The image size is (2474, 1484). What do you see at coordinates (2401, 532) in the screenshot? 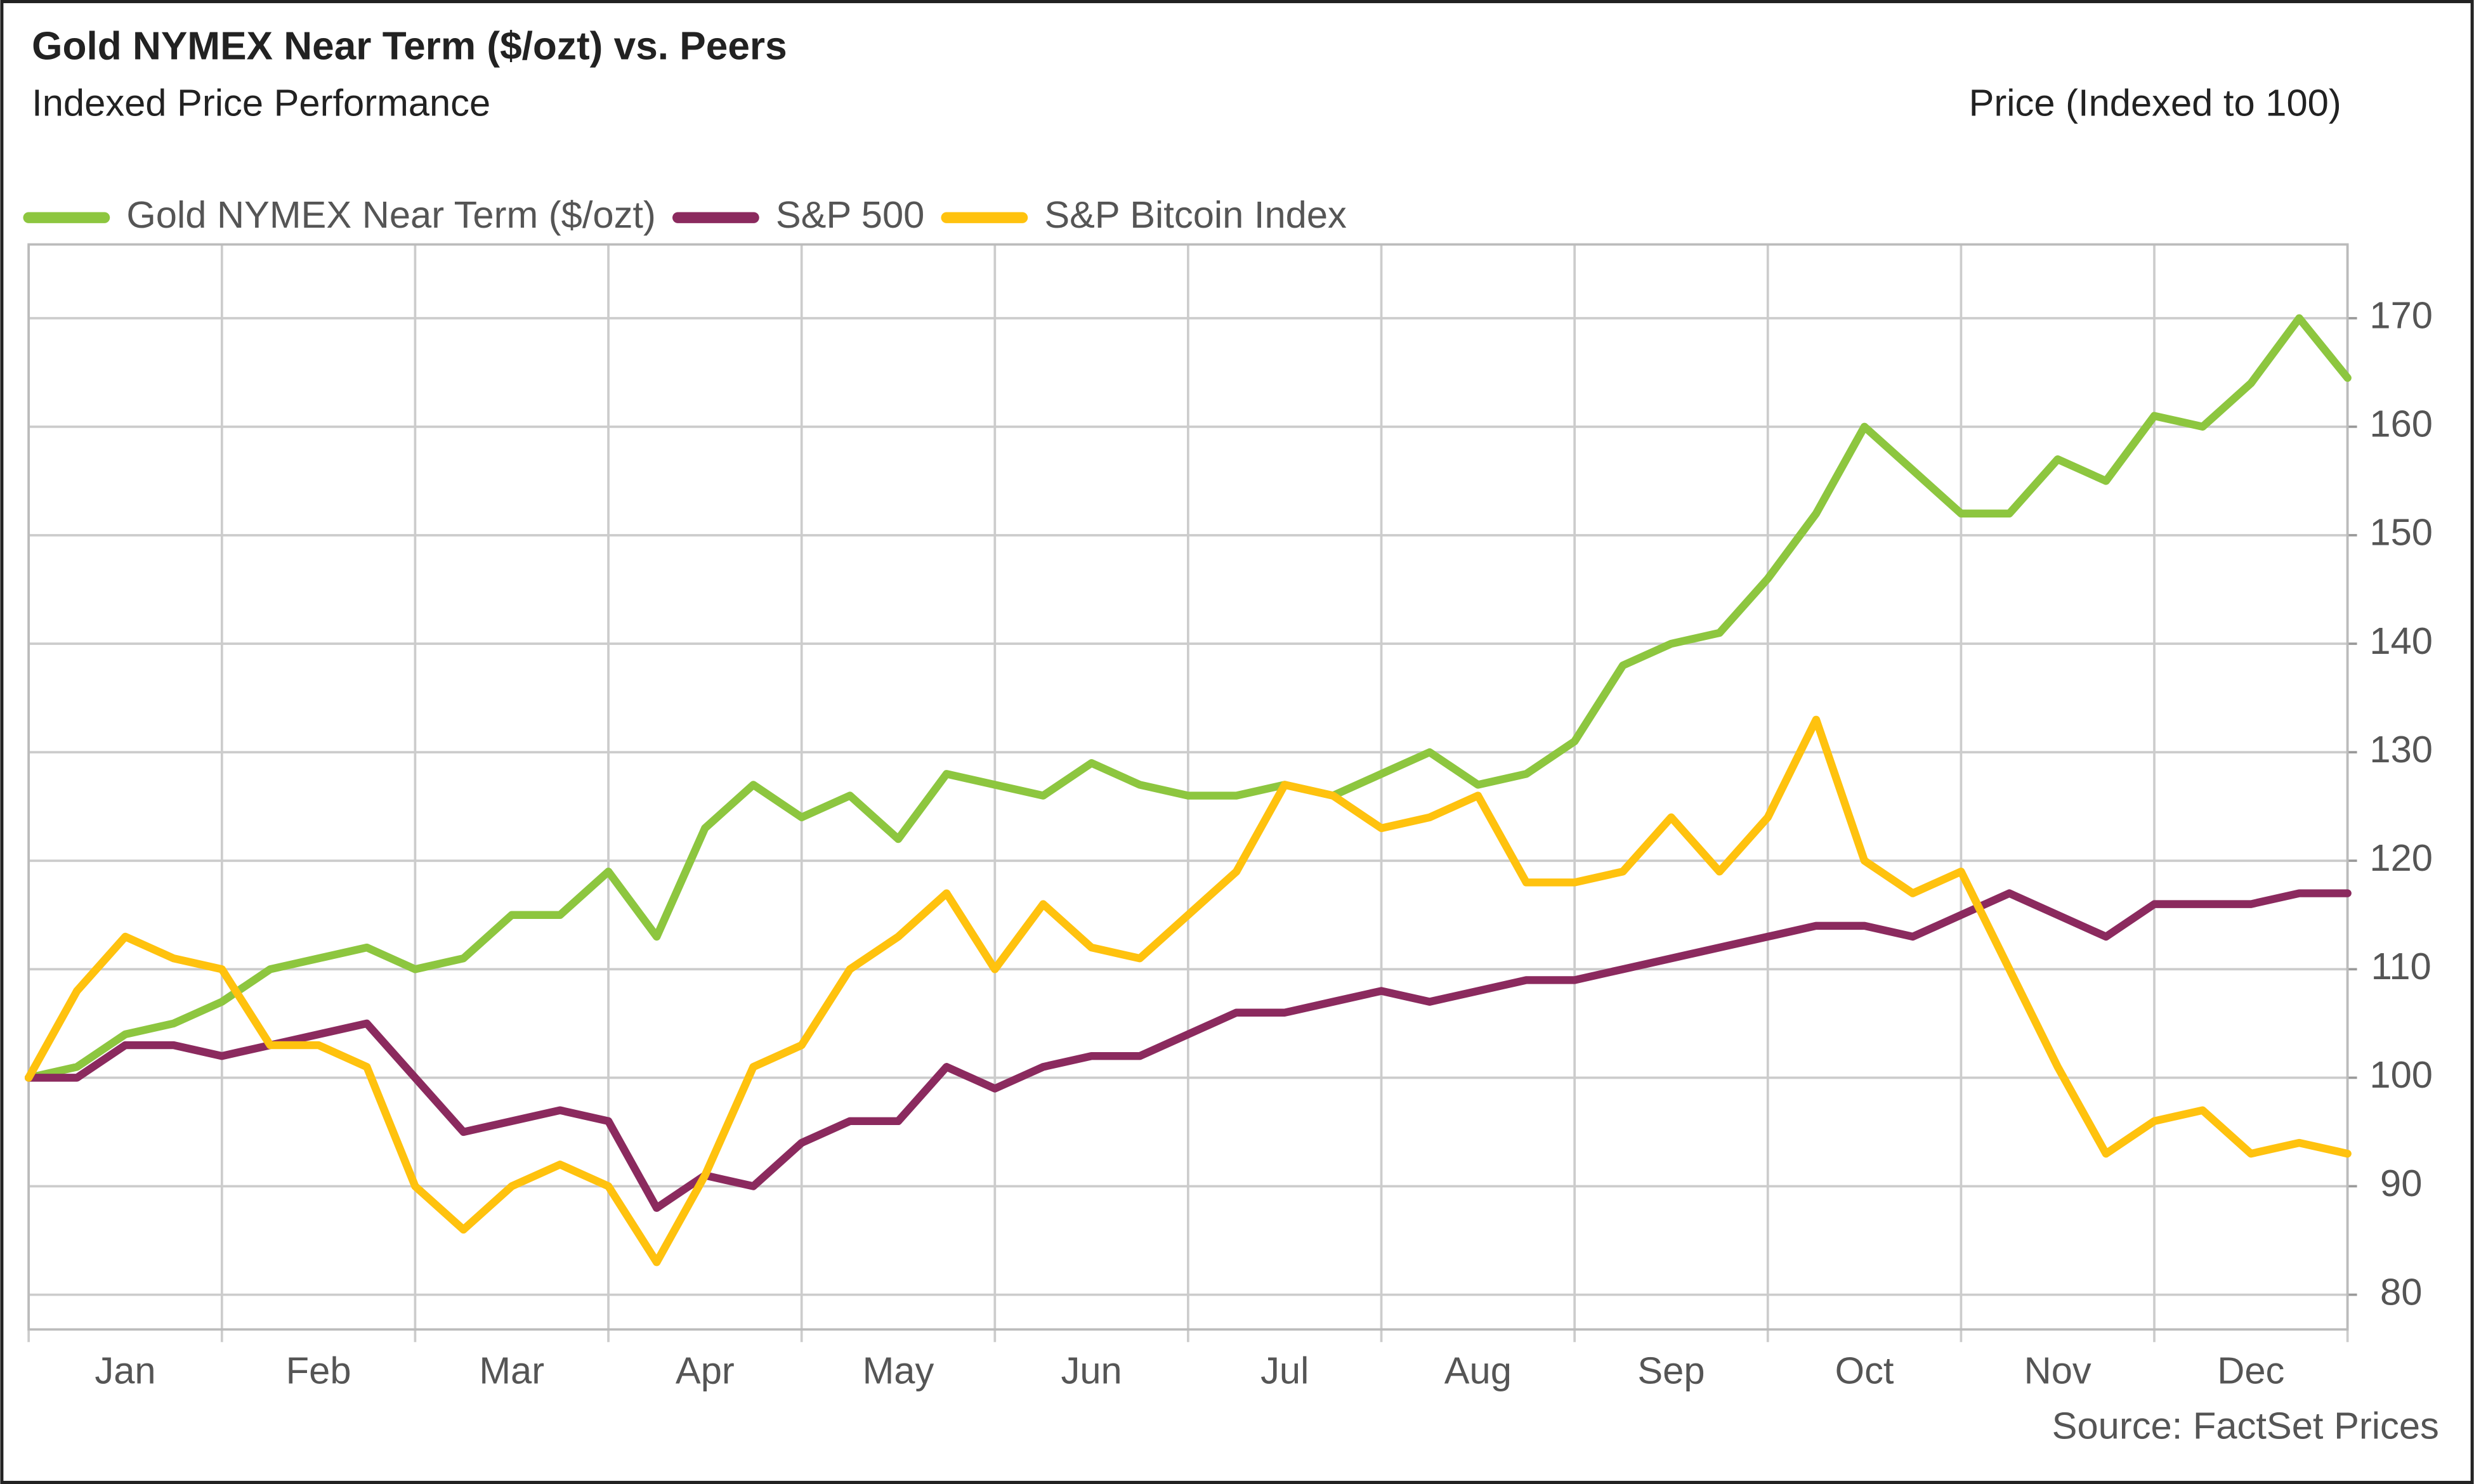
I see `y-tick-label: 150` at bounding box center [2401, 532].